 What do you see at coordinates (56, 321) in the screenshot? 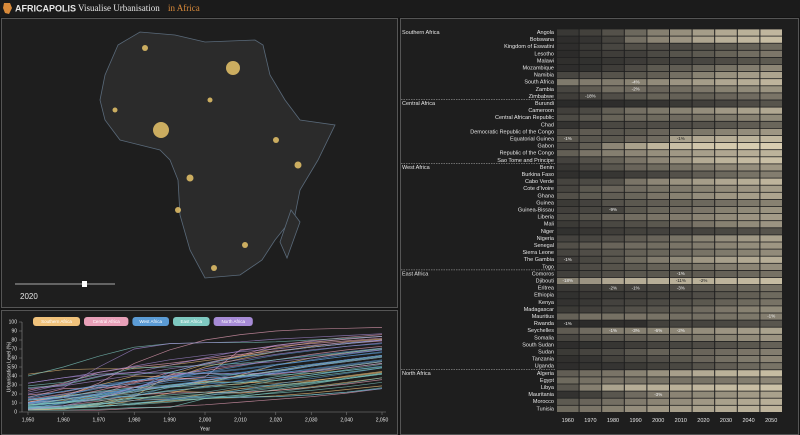
I see `legend-button` at bounding box center [56, 321].